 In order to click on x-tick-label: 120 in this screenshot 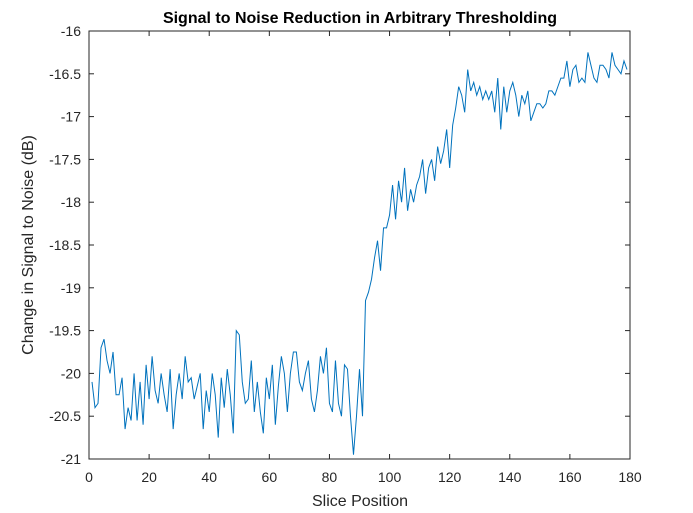, I will do `click(450, 477)`.